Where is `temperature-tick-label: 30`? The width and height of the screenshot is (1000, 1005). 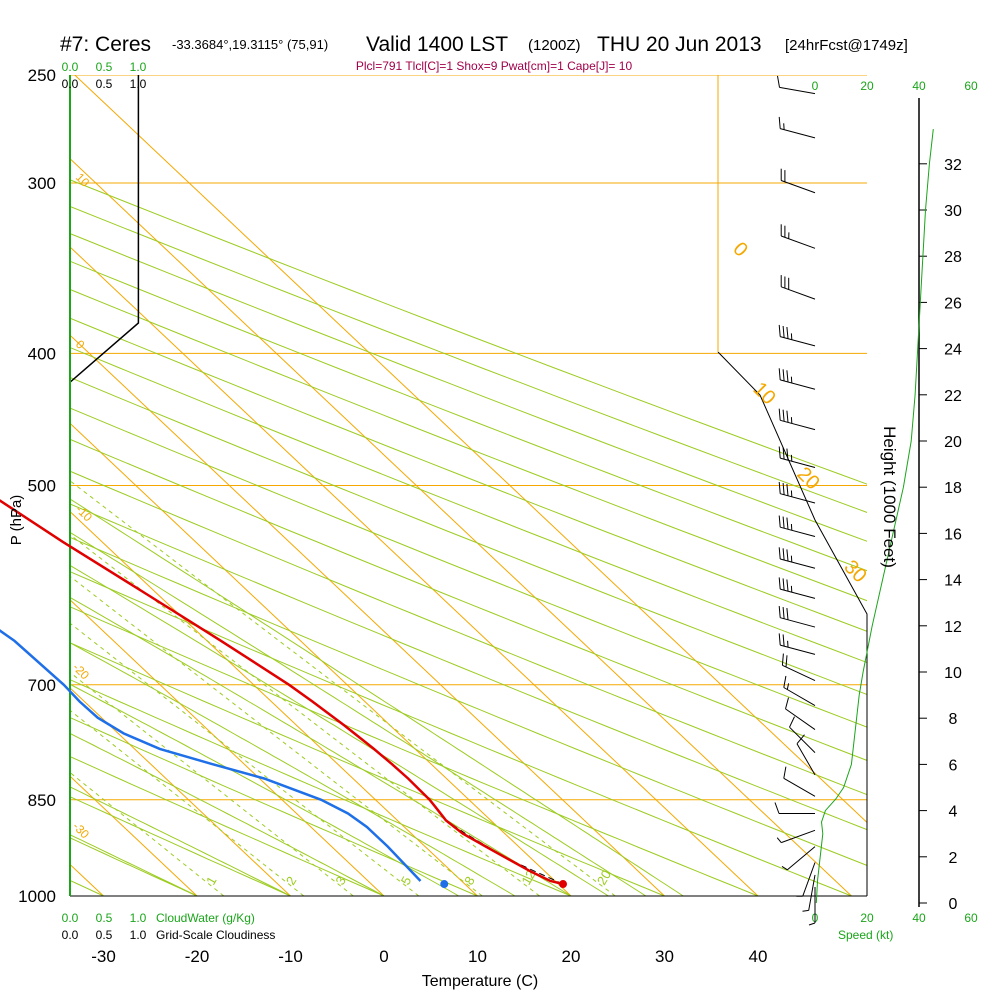 temperature-tick-label: 30 is located at coordinates (664, 956).